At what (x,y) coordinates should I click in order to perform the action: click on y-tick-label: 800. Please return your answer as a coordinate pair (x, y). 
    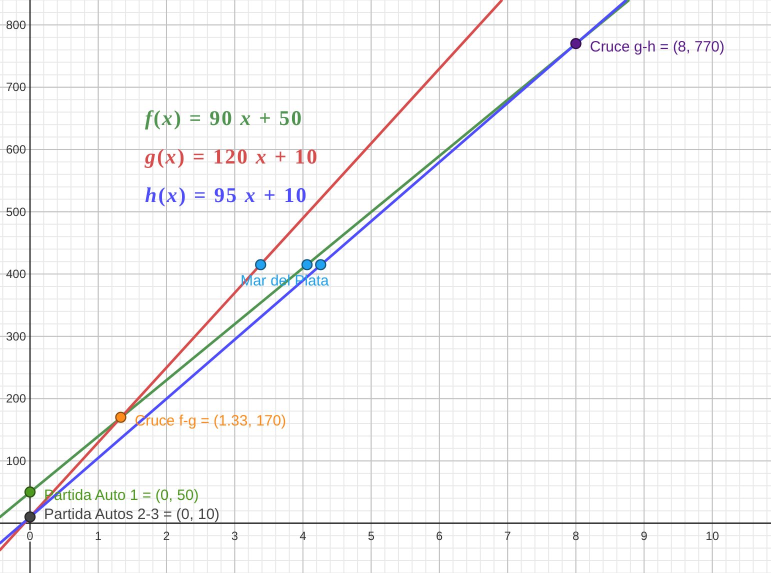
    Looking at the image, I should click on (16, 25).